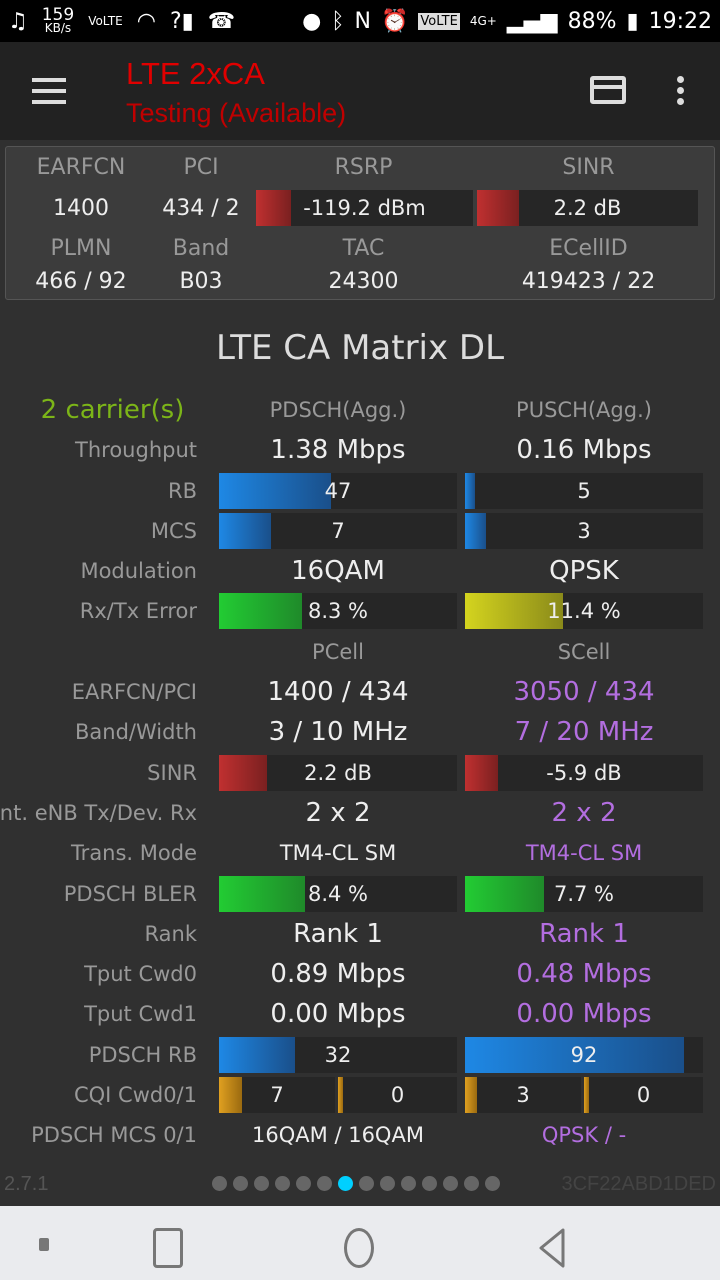 This screenshot has height=1280, width=720. What do you see at coordinates (359, 1248) in the screenshot?
I see `home-circle-icon` at bounding box center [359, 1248].